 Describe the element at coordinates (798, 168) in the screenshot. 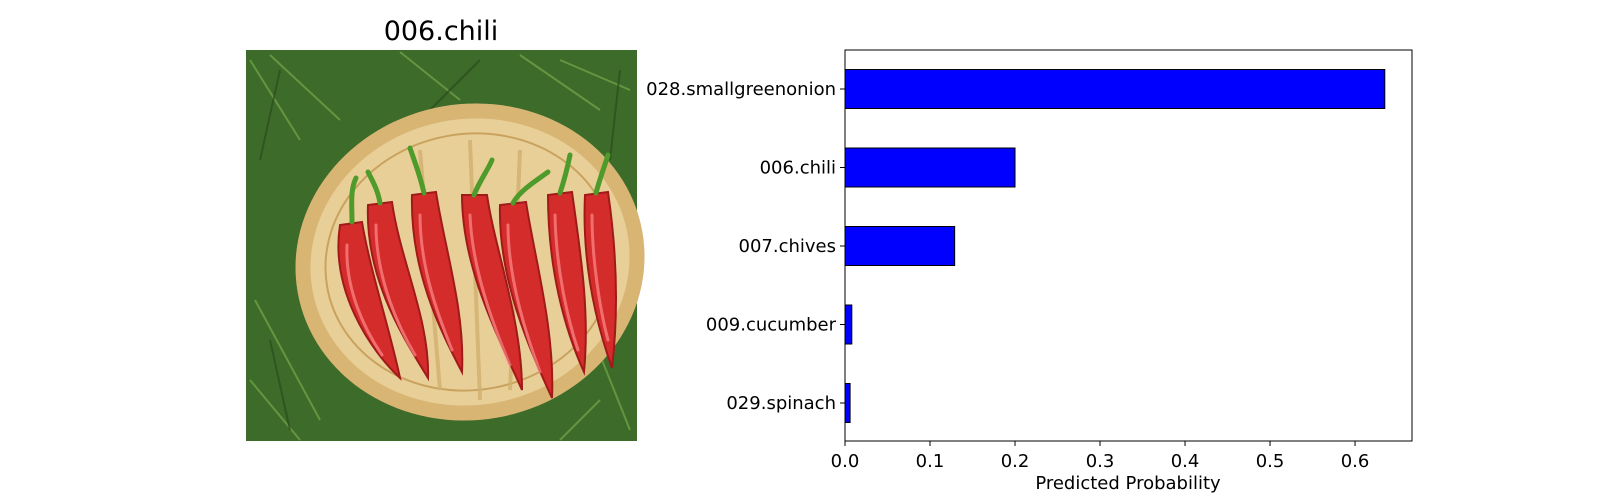

I see `y-tick-label: 006.chili` at that location.